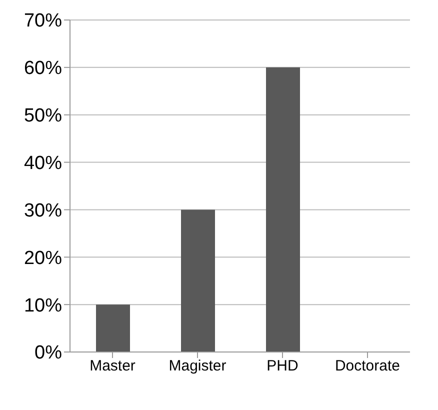 This screenshot has height=410, width=438. Describe the element at coordinates (43, 163) in the screenshot. I see `y-tick-label: 40%` at that location.